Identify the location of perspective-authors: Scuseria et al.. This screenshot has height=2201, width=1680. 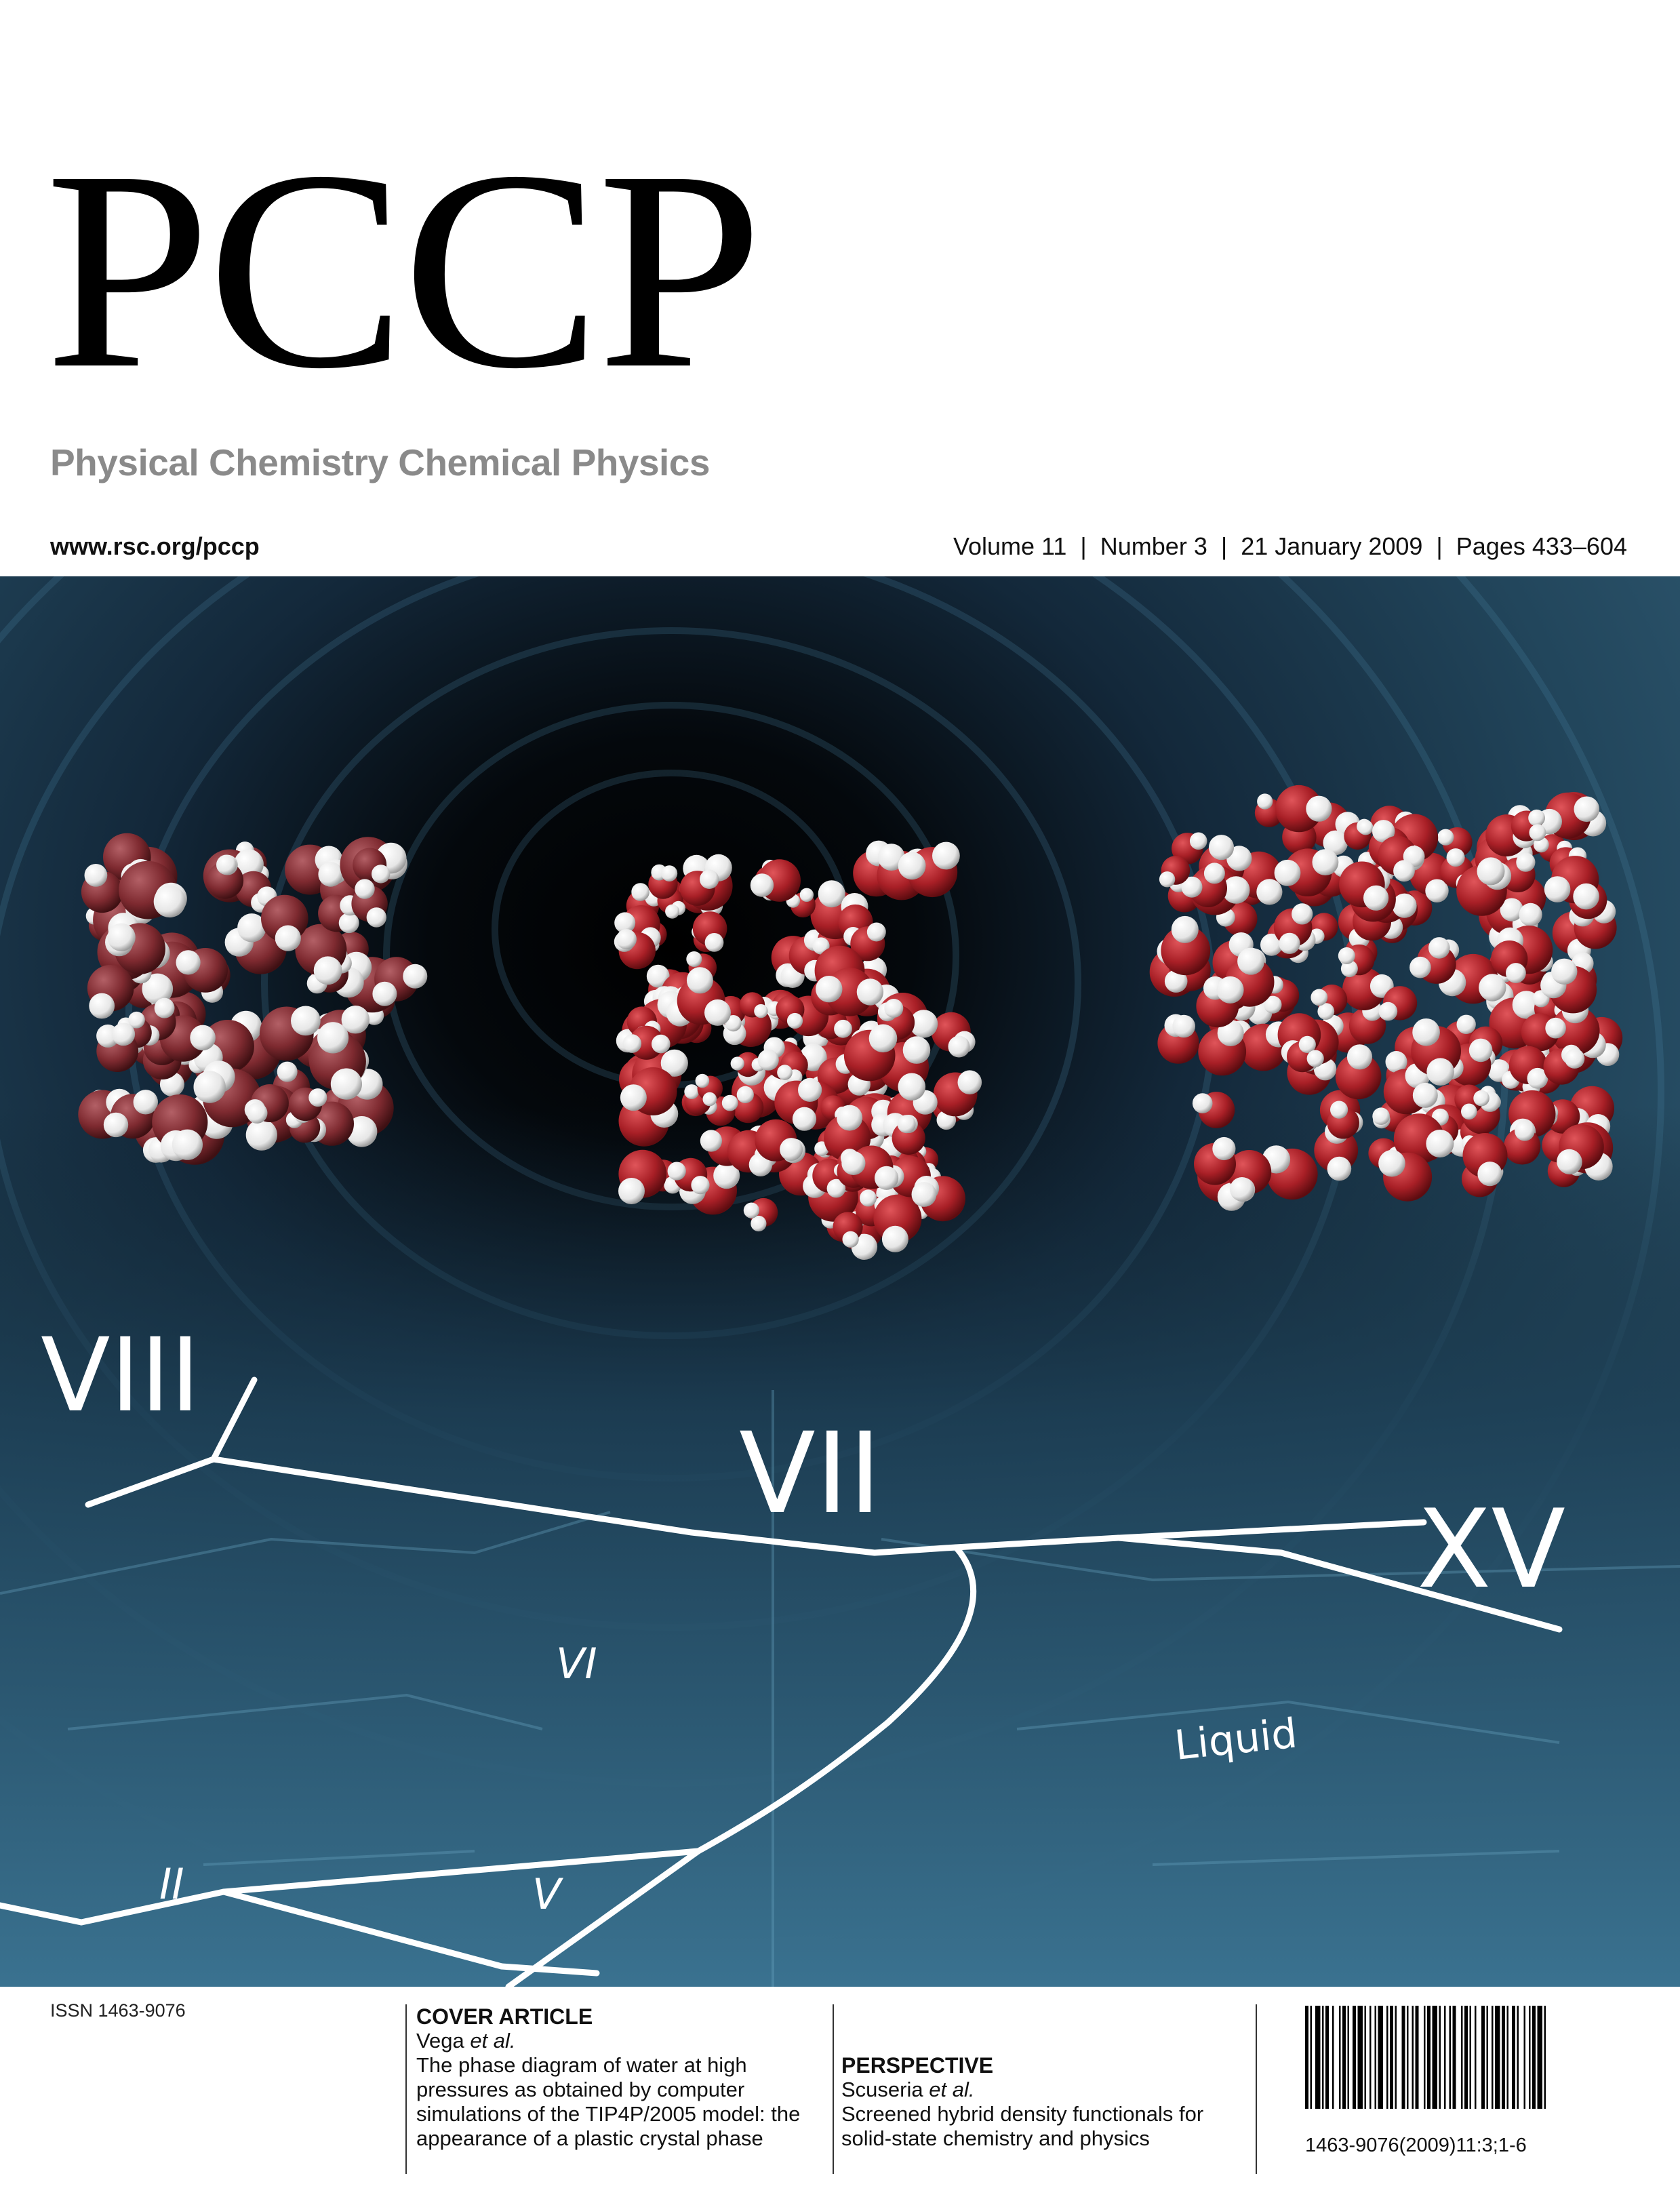
(1022, 2090).